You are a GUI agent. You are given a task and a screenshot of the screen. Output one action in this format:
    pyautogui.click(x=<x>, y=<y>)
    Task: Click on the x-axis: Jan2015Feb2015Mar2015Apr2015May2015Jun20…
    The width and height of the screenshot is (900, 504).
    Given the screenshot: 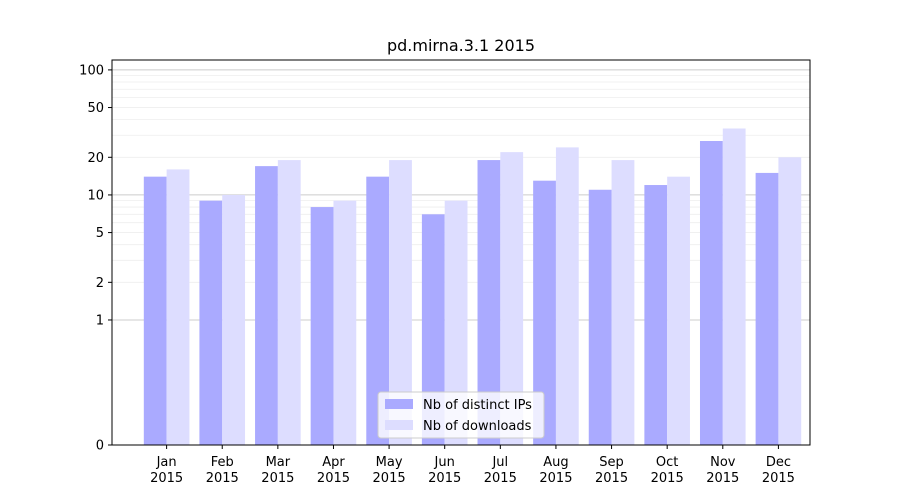 What is the action you would take?
    pyautogui.click(x=472, y=465)
    